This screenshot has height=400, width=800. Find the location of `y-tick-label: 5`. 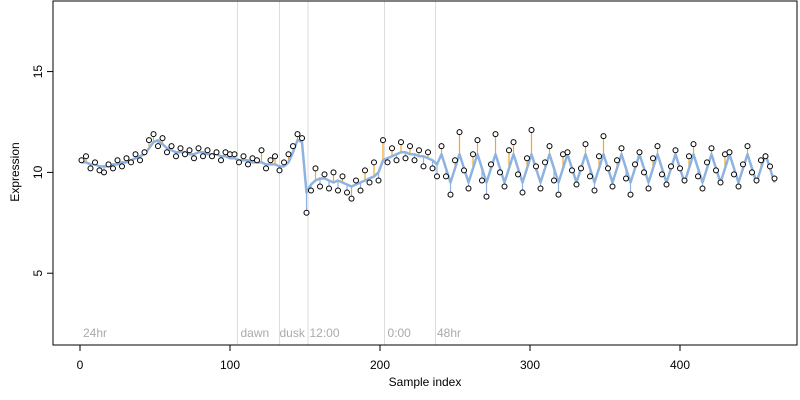

y-tick-label: 5 is located at coordinates (38, 273).